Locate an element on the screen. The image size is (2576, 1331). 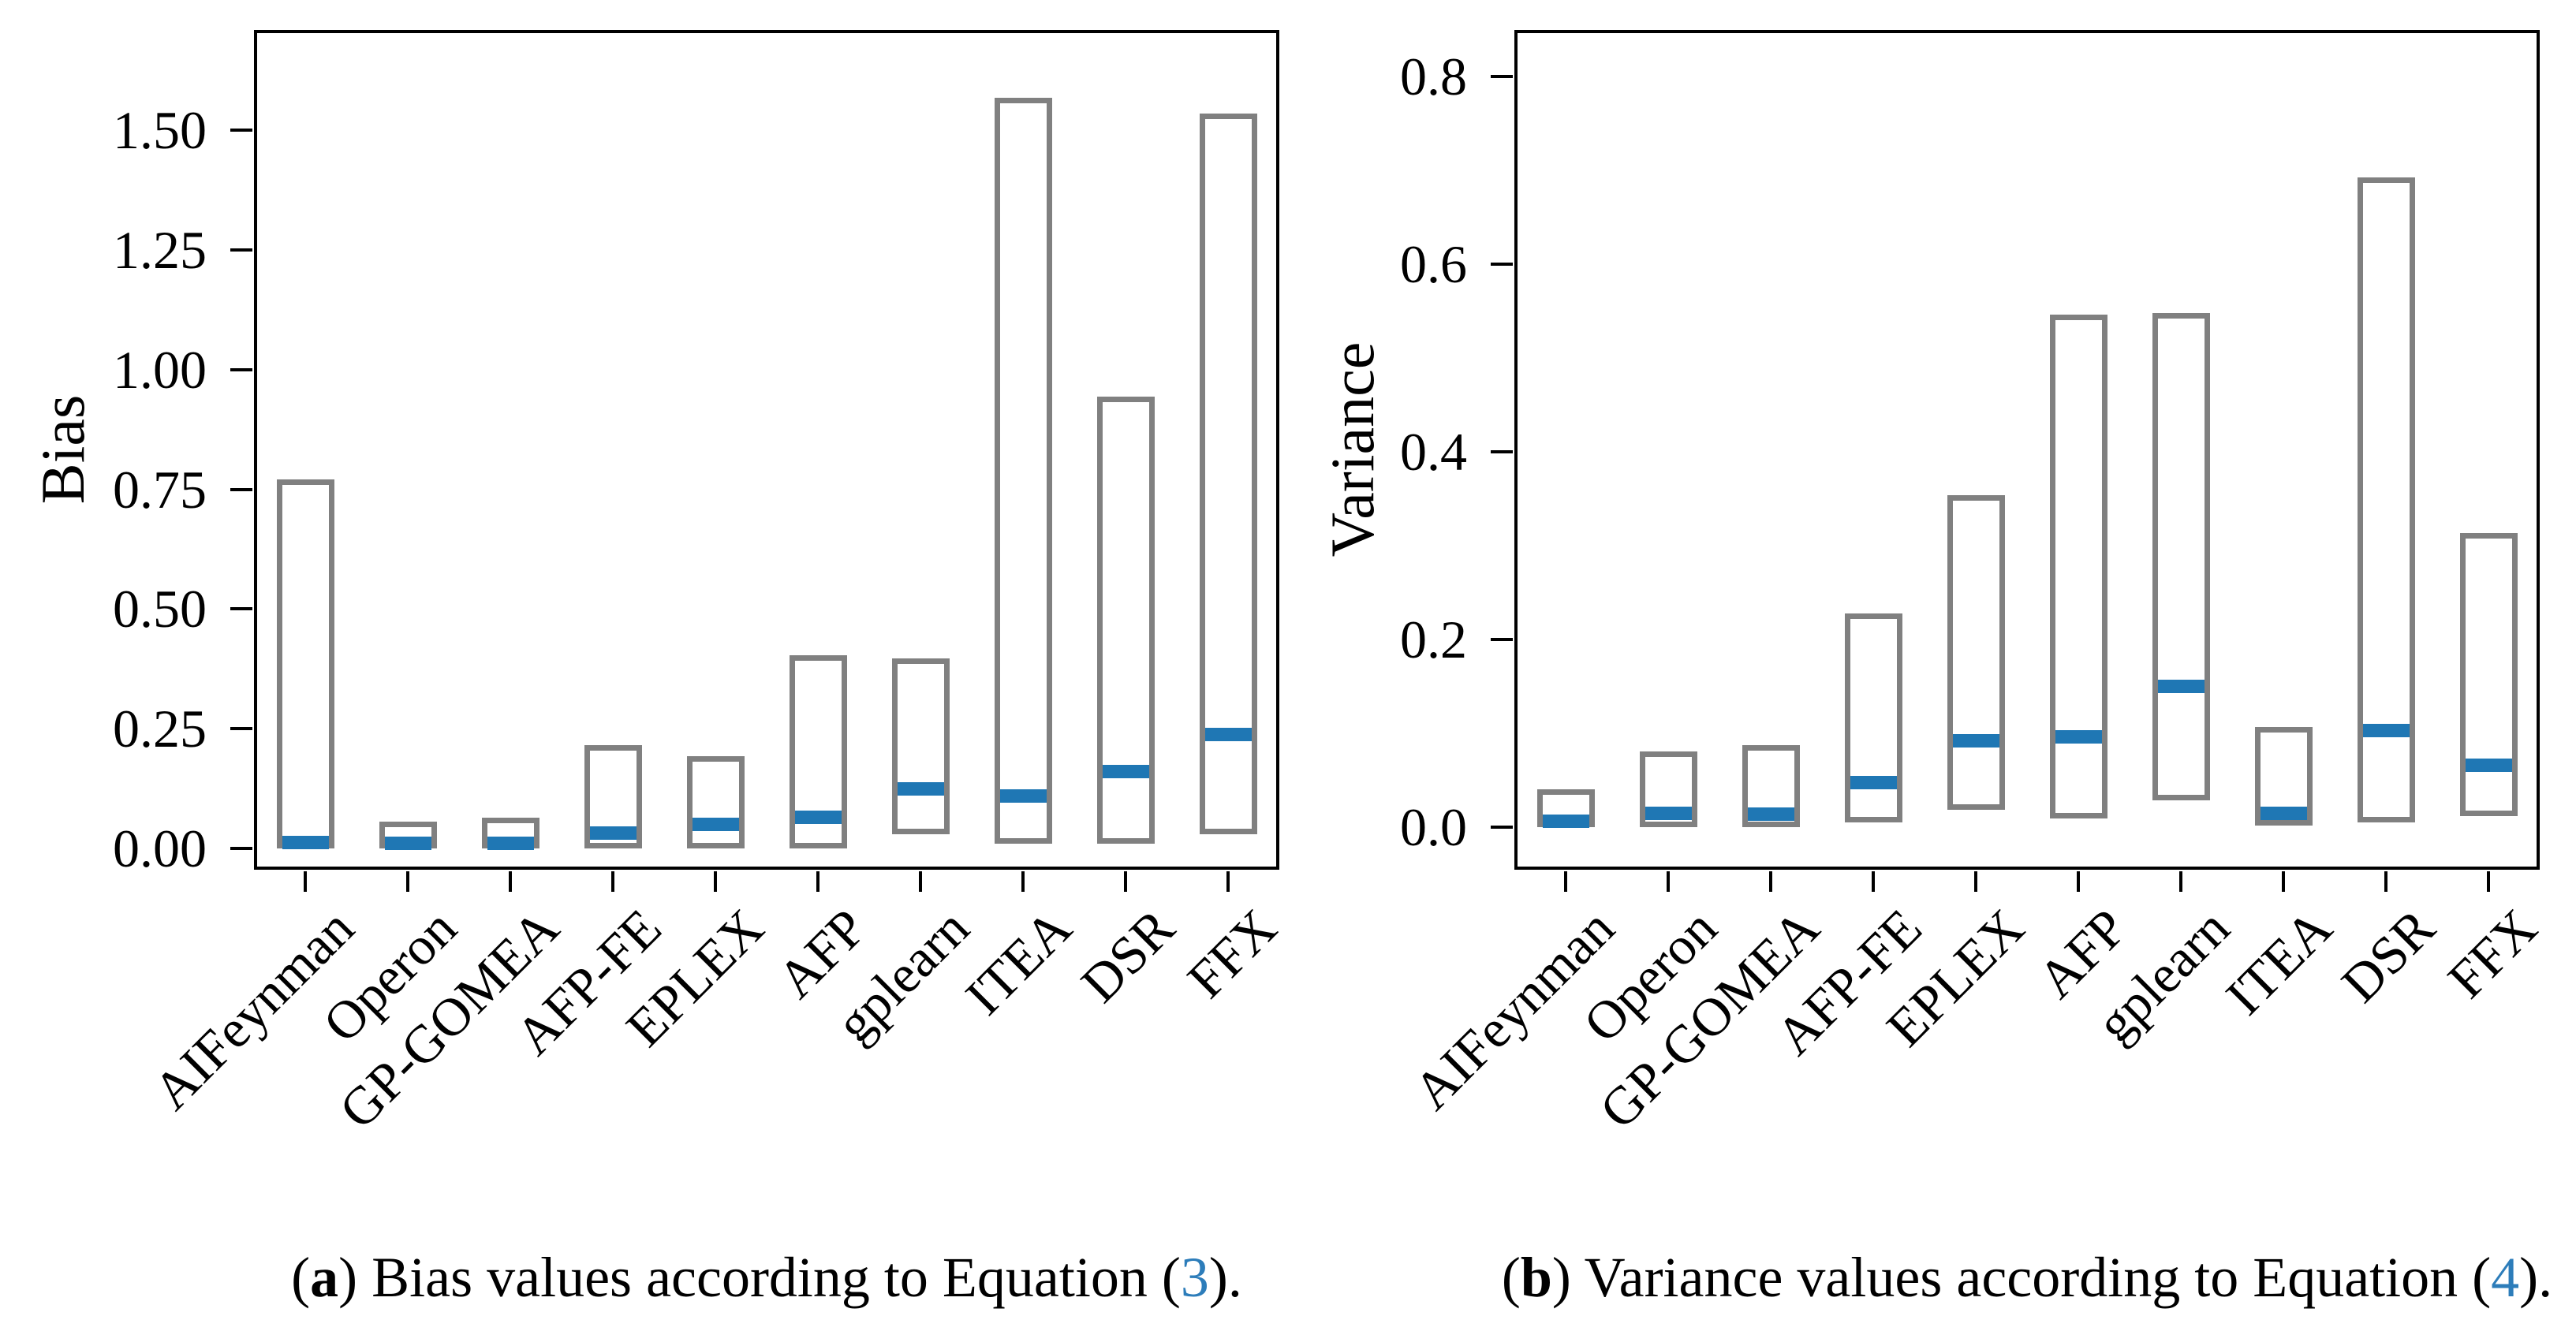
y-tick-label: 0.75 is located at coordinates (160, 489).